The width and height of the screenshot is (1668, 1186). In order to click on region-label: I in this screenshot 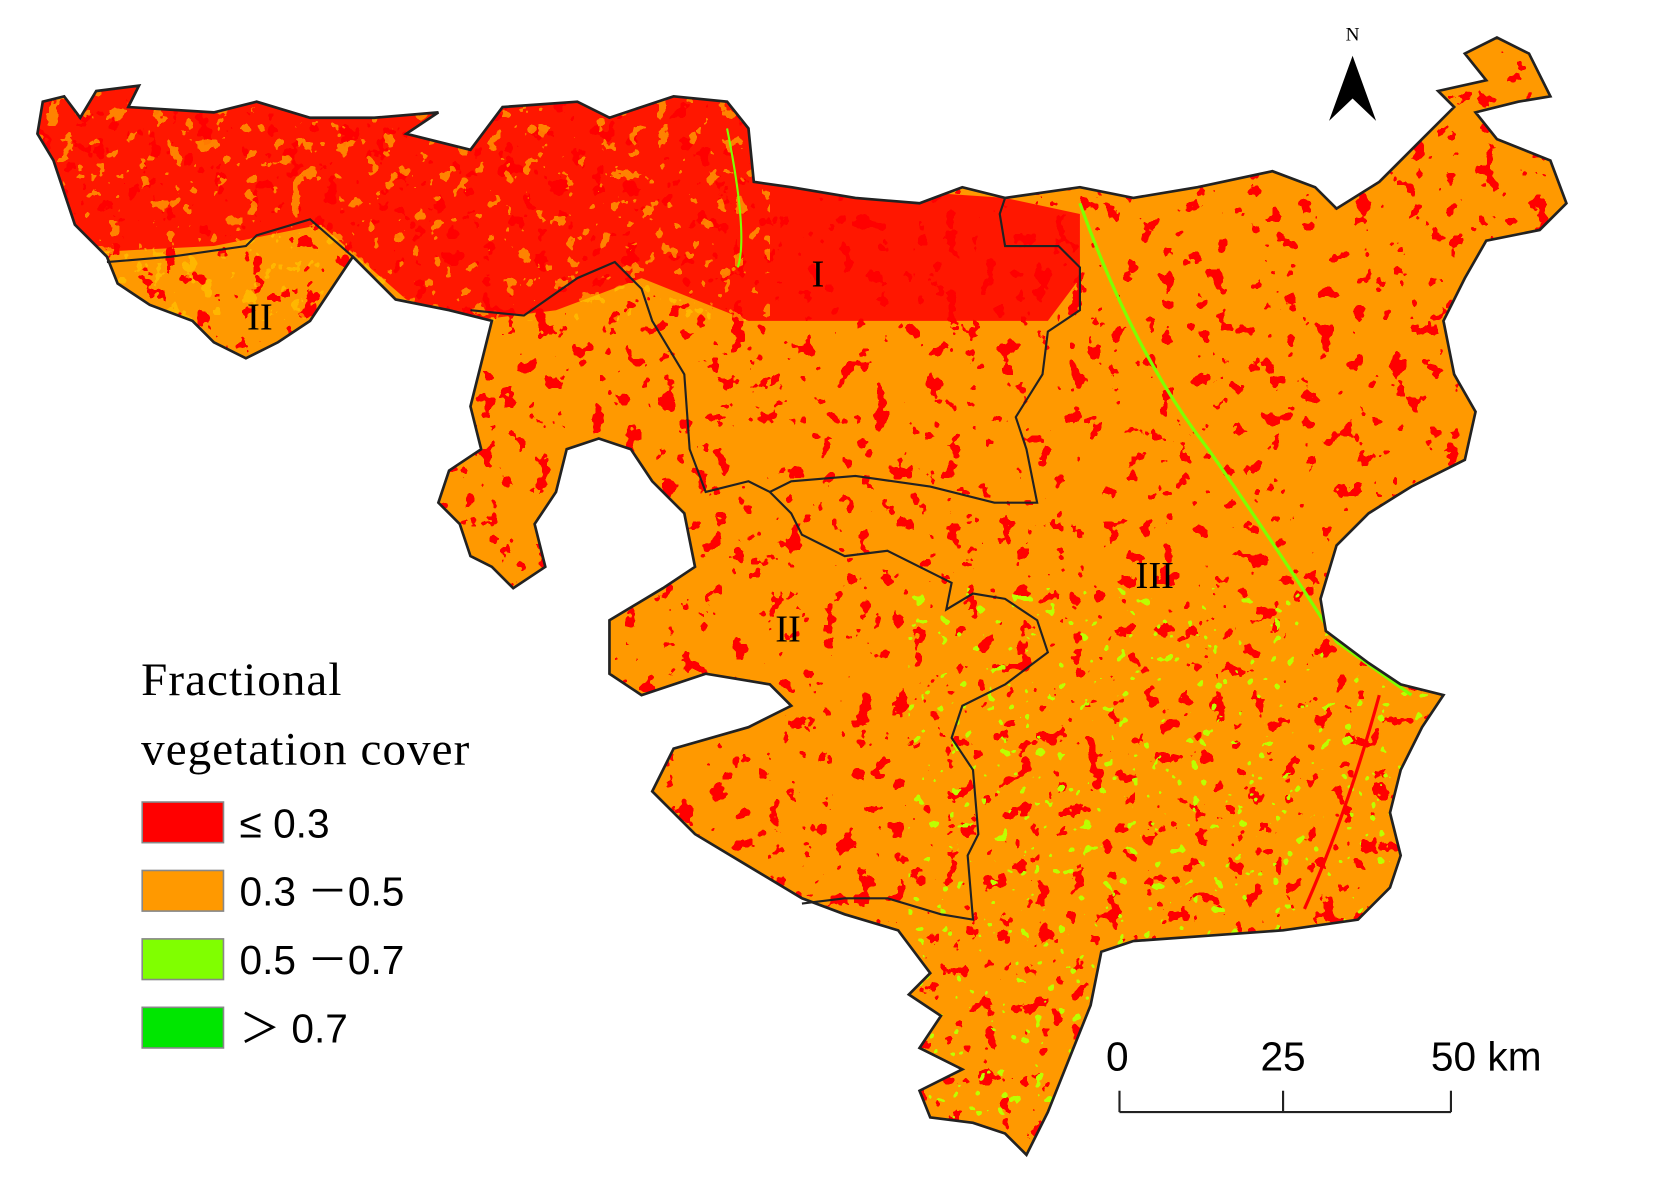, I will do `click(818, 275)`.